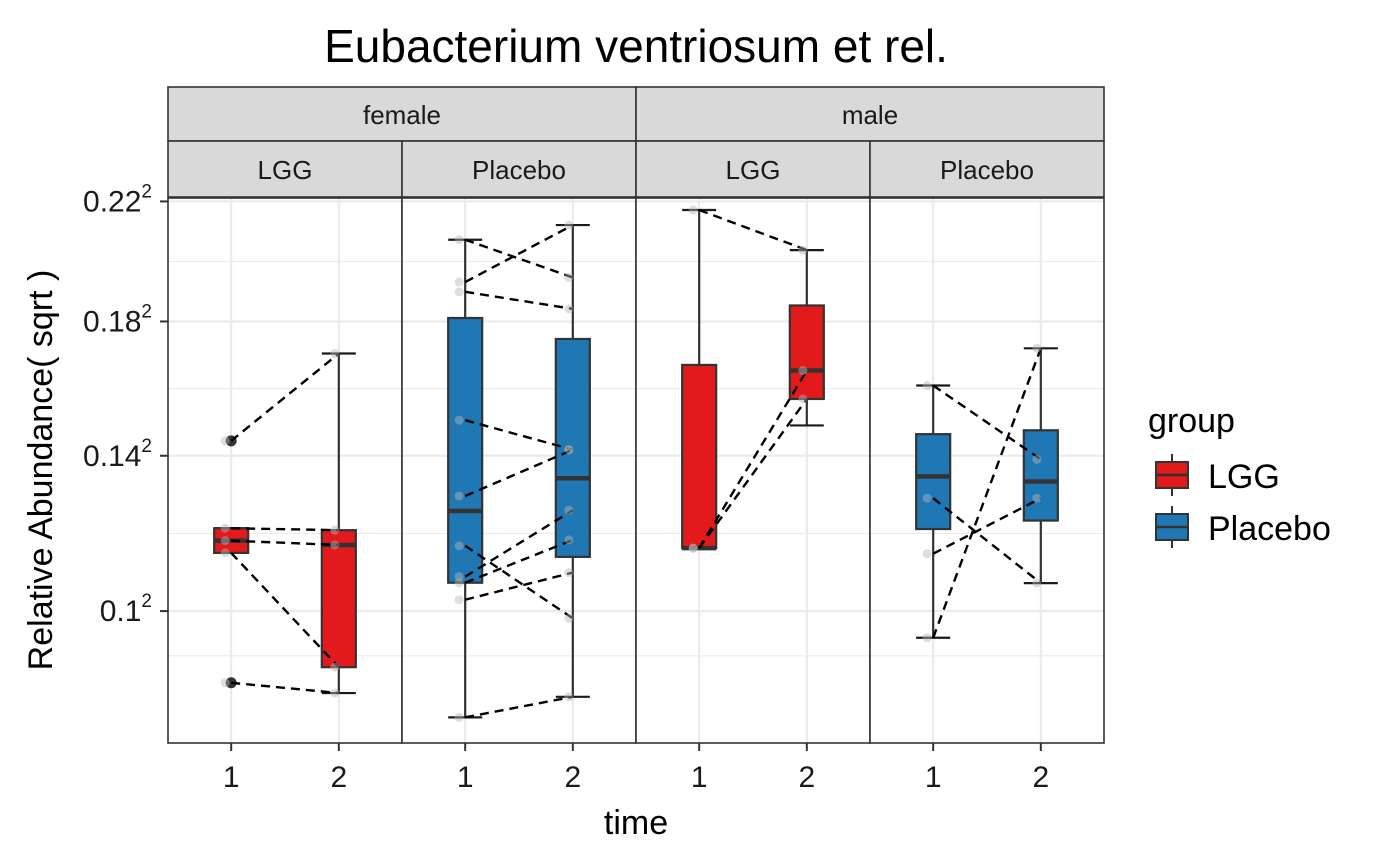  Describe the element at coordinates (870, 114) in the screenshot. I see `strip-male` at that location.